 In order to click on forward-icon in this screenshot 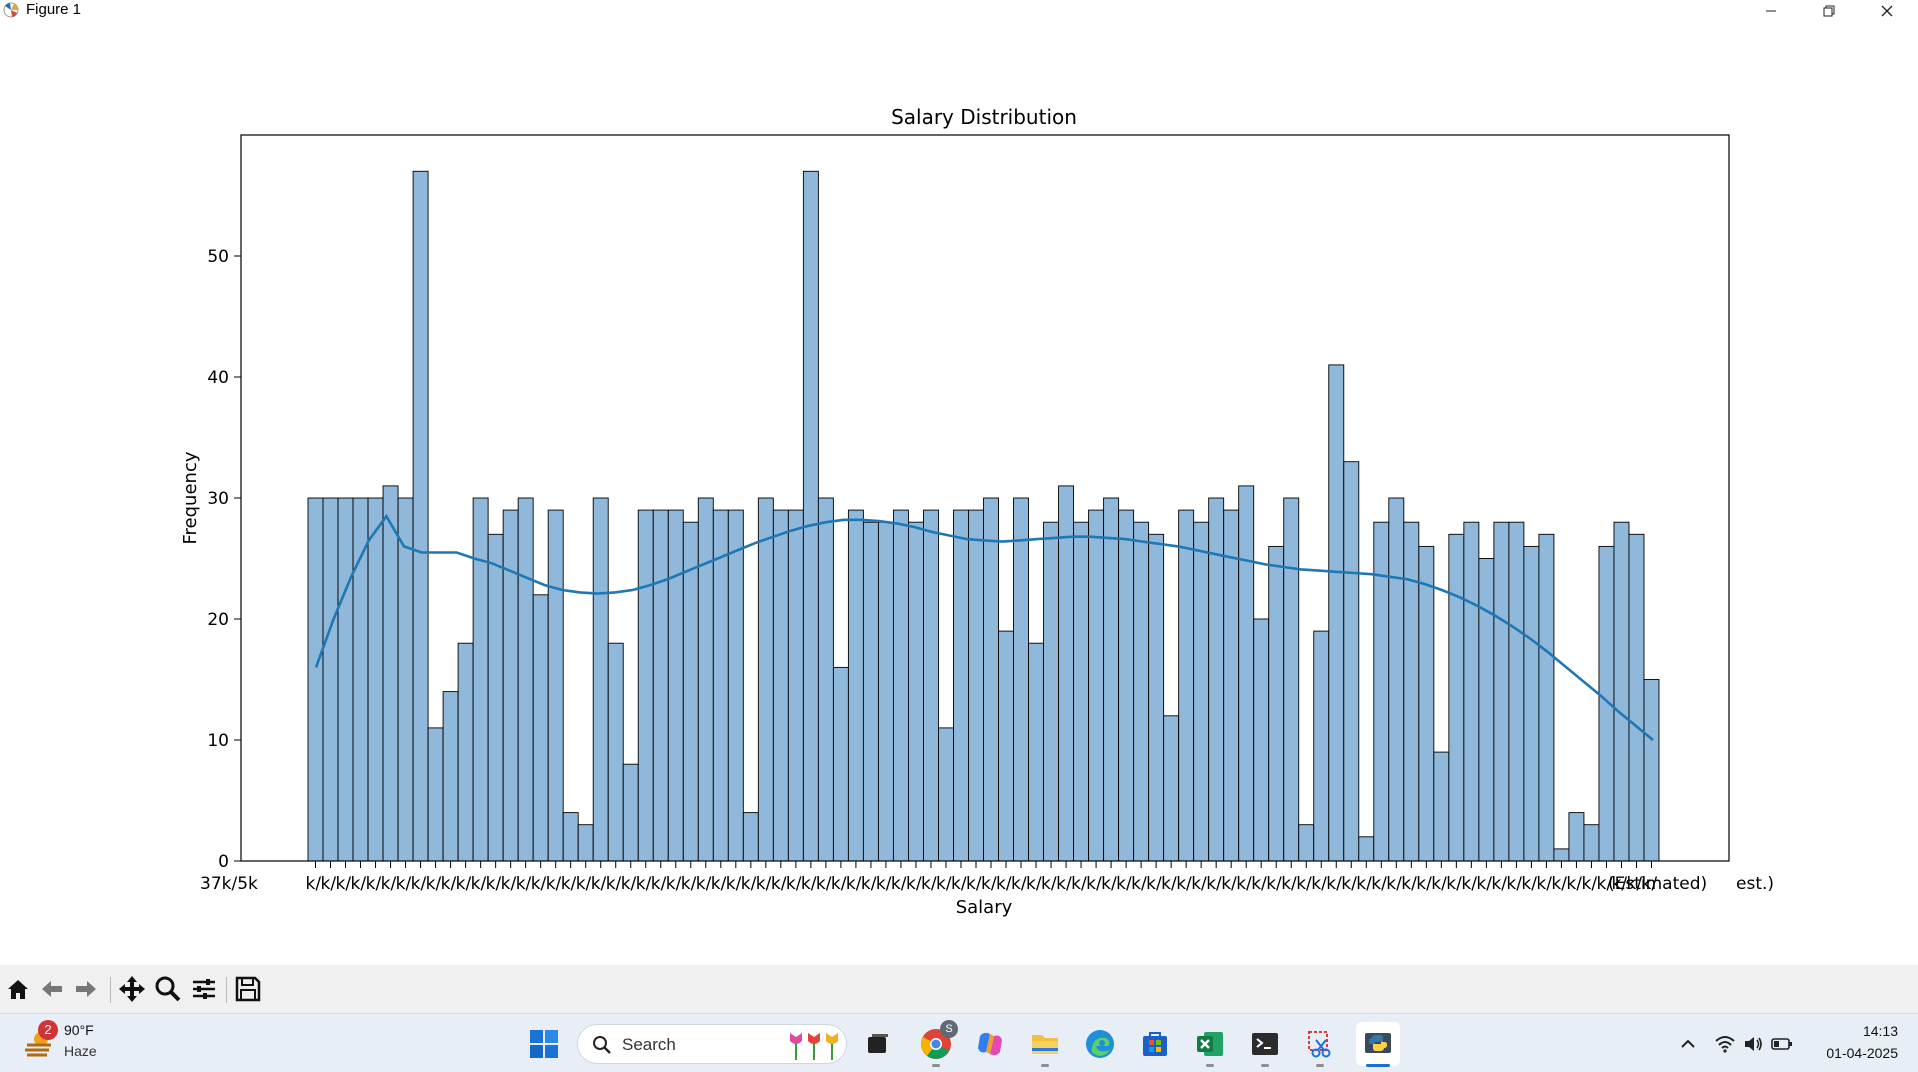, I will do `click(86, 989)`.